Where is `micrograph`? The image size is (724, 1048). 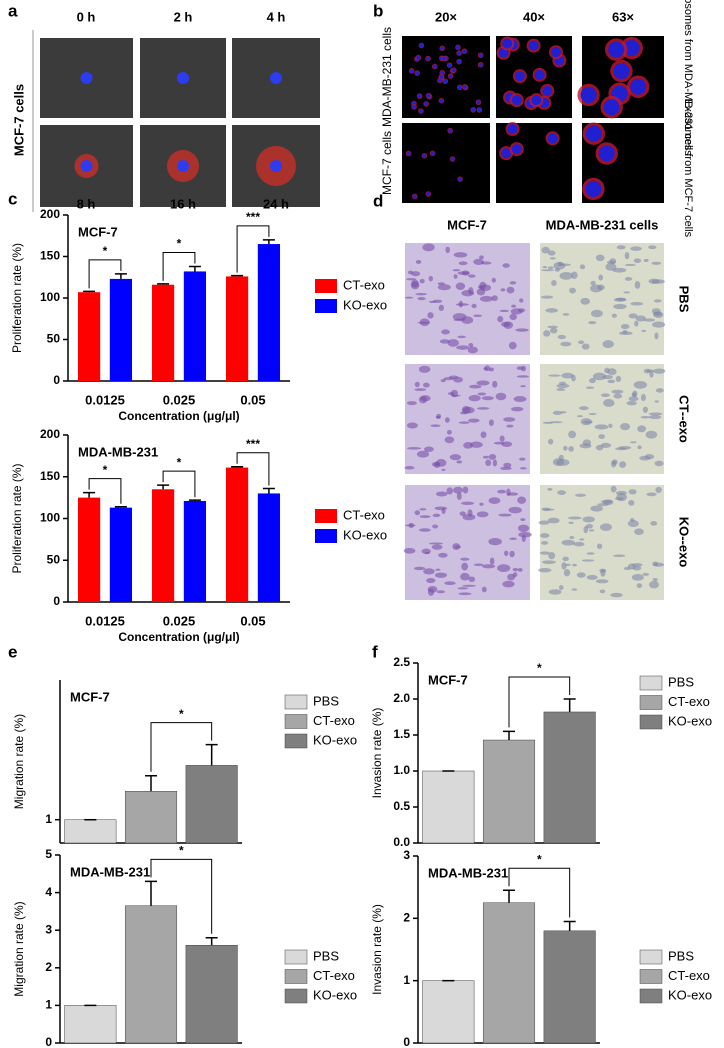 micrograph is located at coordinates (446, 77).